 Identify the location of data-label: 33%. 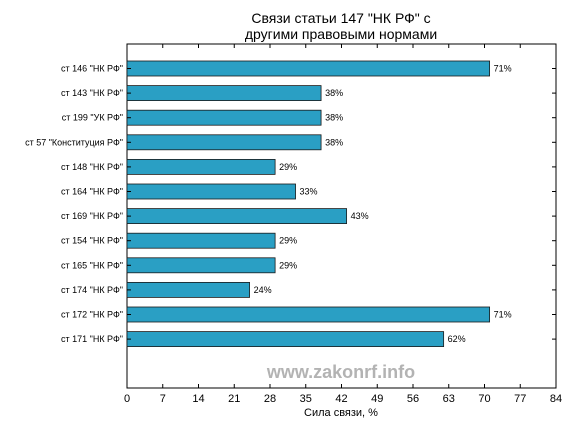
(309, 192).